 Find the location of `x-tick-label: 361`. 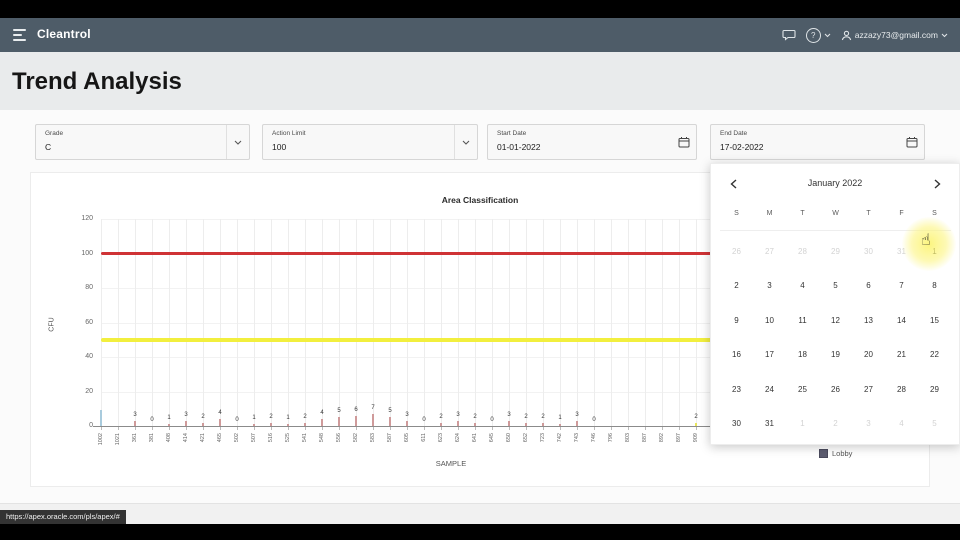

x-tick-label: 361 is located at coordinates (135, 438).